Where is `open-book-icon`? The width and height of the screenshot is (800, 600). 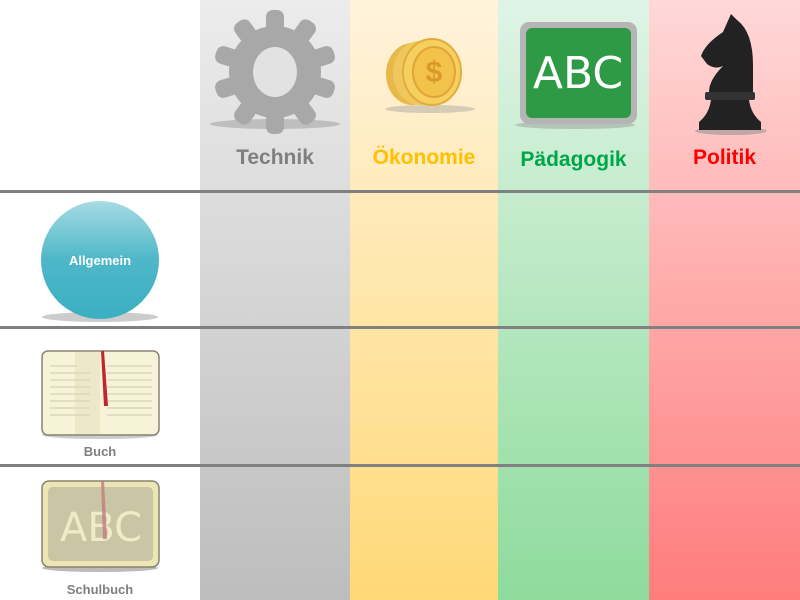 open-book-icon is located at coordinates (100, 394).